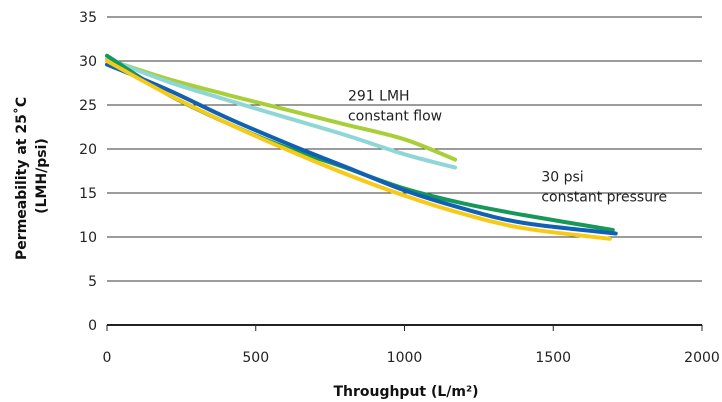  What do you see at coordinates (88, 238) in the screenshot?
I see `y-tick-label-2: 10` at bounding box center [88, 238].